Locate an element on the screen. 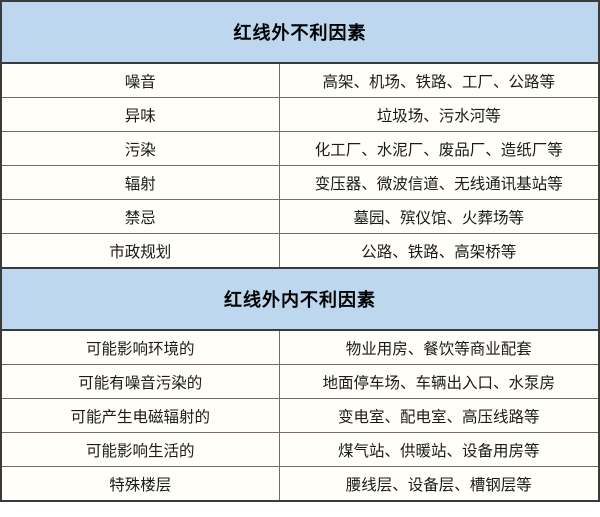  factor-label: 异味 is located at coordinates (140, 114).